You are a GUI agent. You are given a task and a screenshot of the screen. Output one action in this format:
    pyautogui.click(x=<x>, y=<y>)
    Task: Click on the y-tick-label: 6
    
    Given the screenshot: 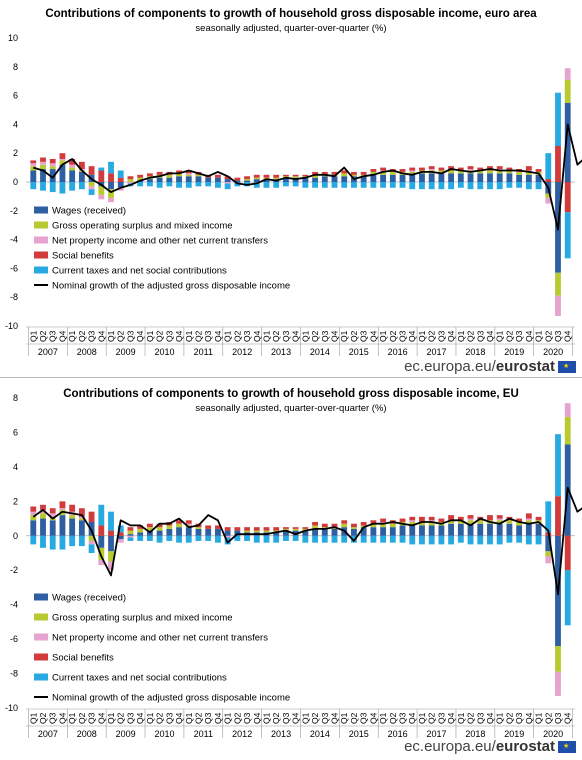 What is the action you would take?
    pyautogui.click(x=15, y=432)
    